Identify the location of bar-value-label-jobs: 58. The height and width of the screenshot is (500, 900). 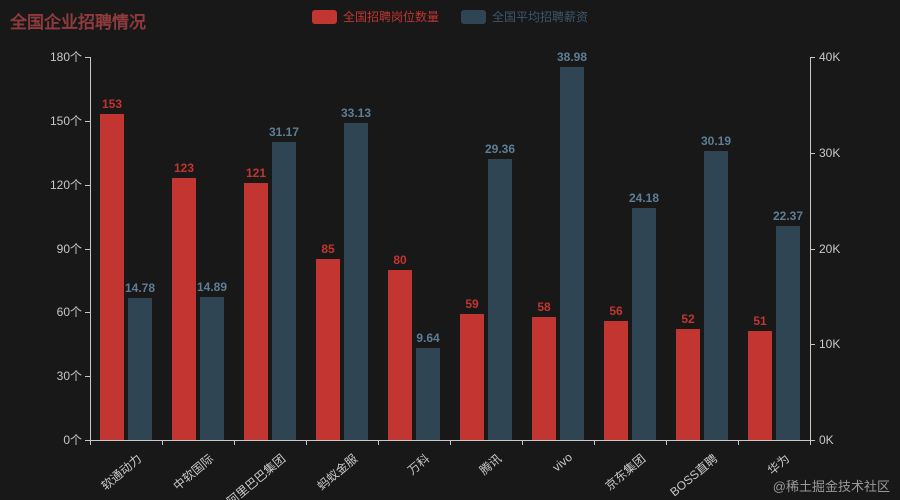
(544, 306).